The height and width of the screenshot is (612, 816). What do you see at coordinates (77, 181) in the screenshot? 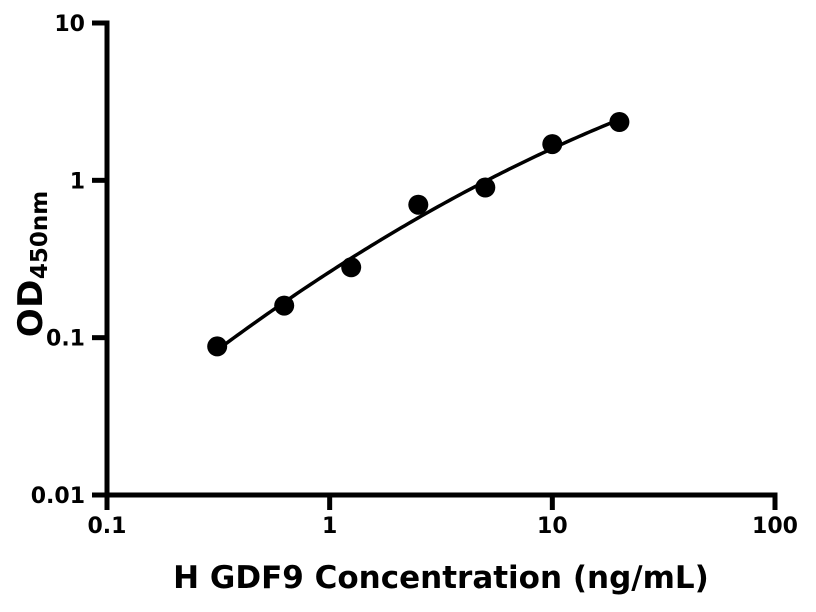
I see `y-tick-label: 1` at bounding box center [77, 181].